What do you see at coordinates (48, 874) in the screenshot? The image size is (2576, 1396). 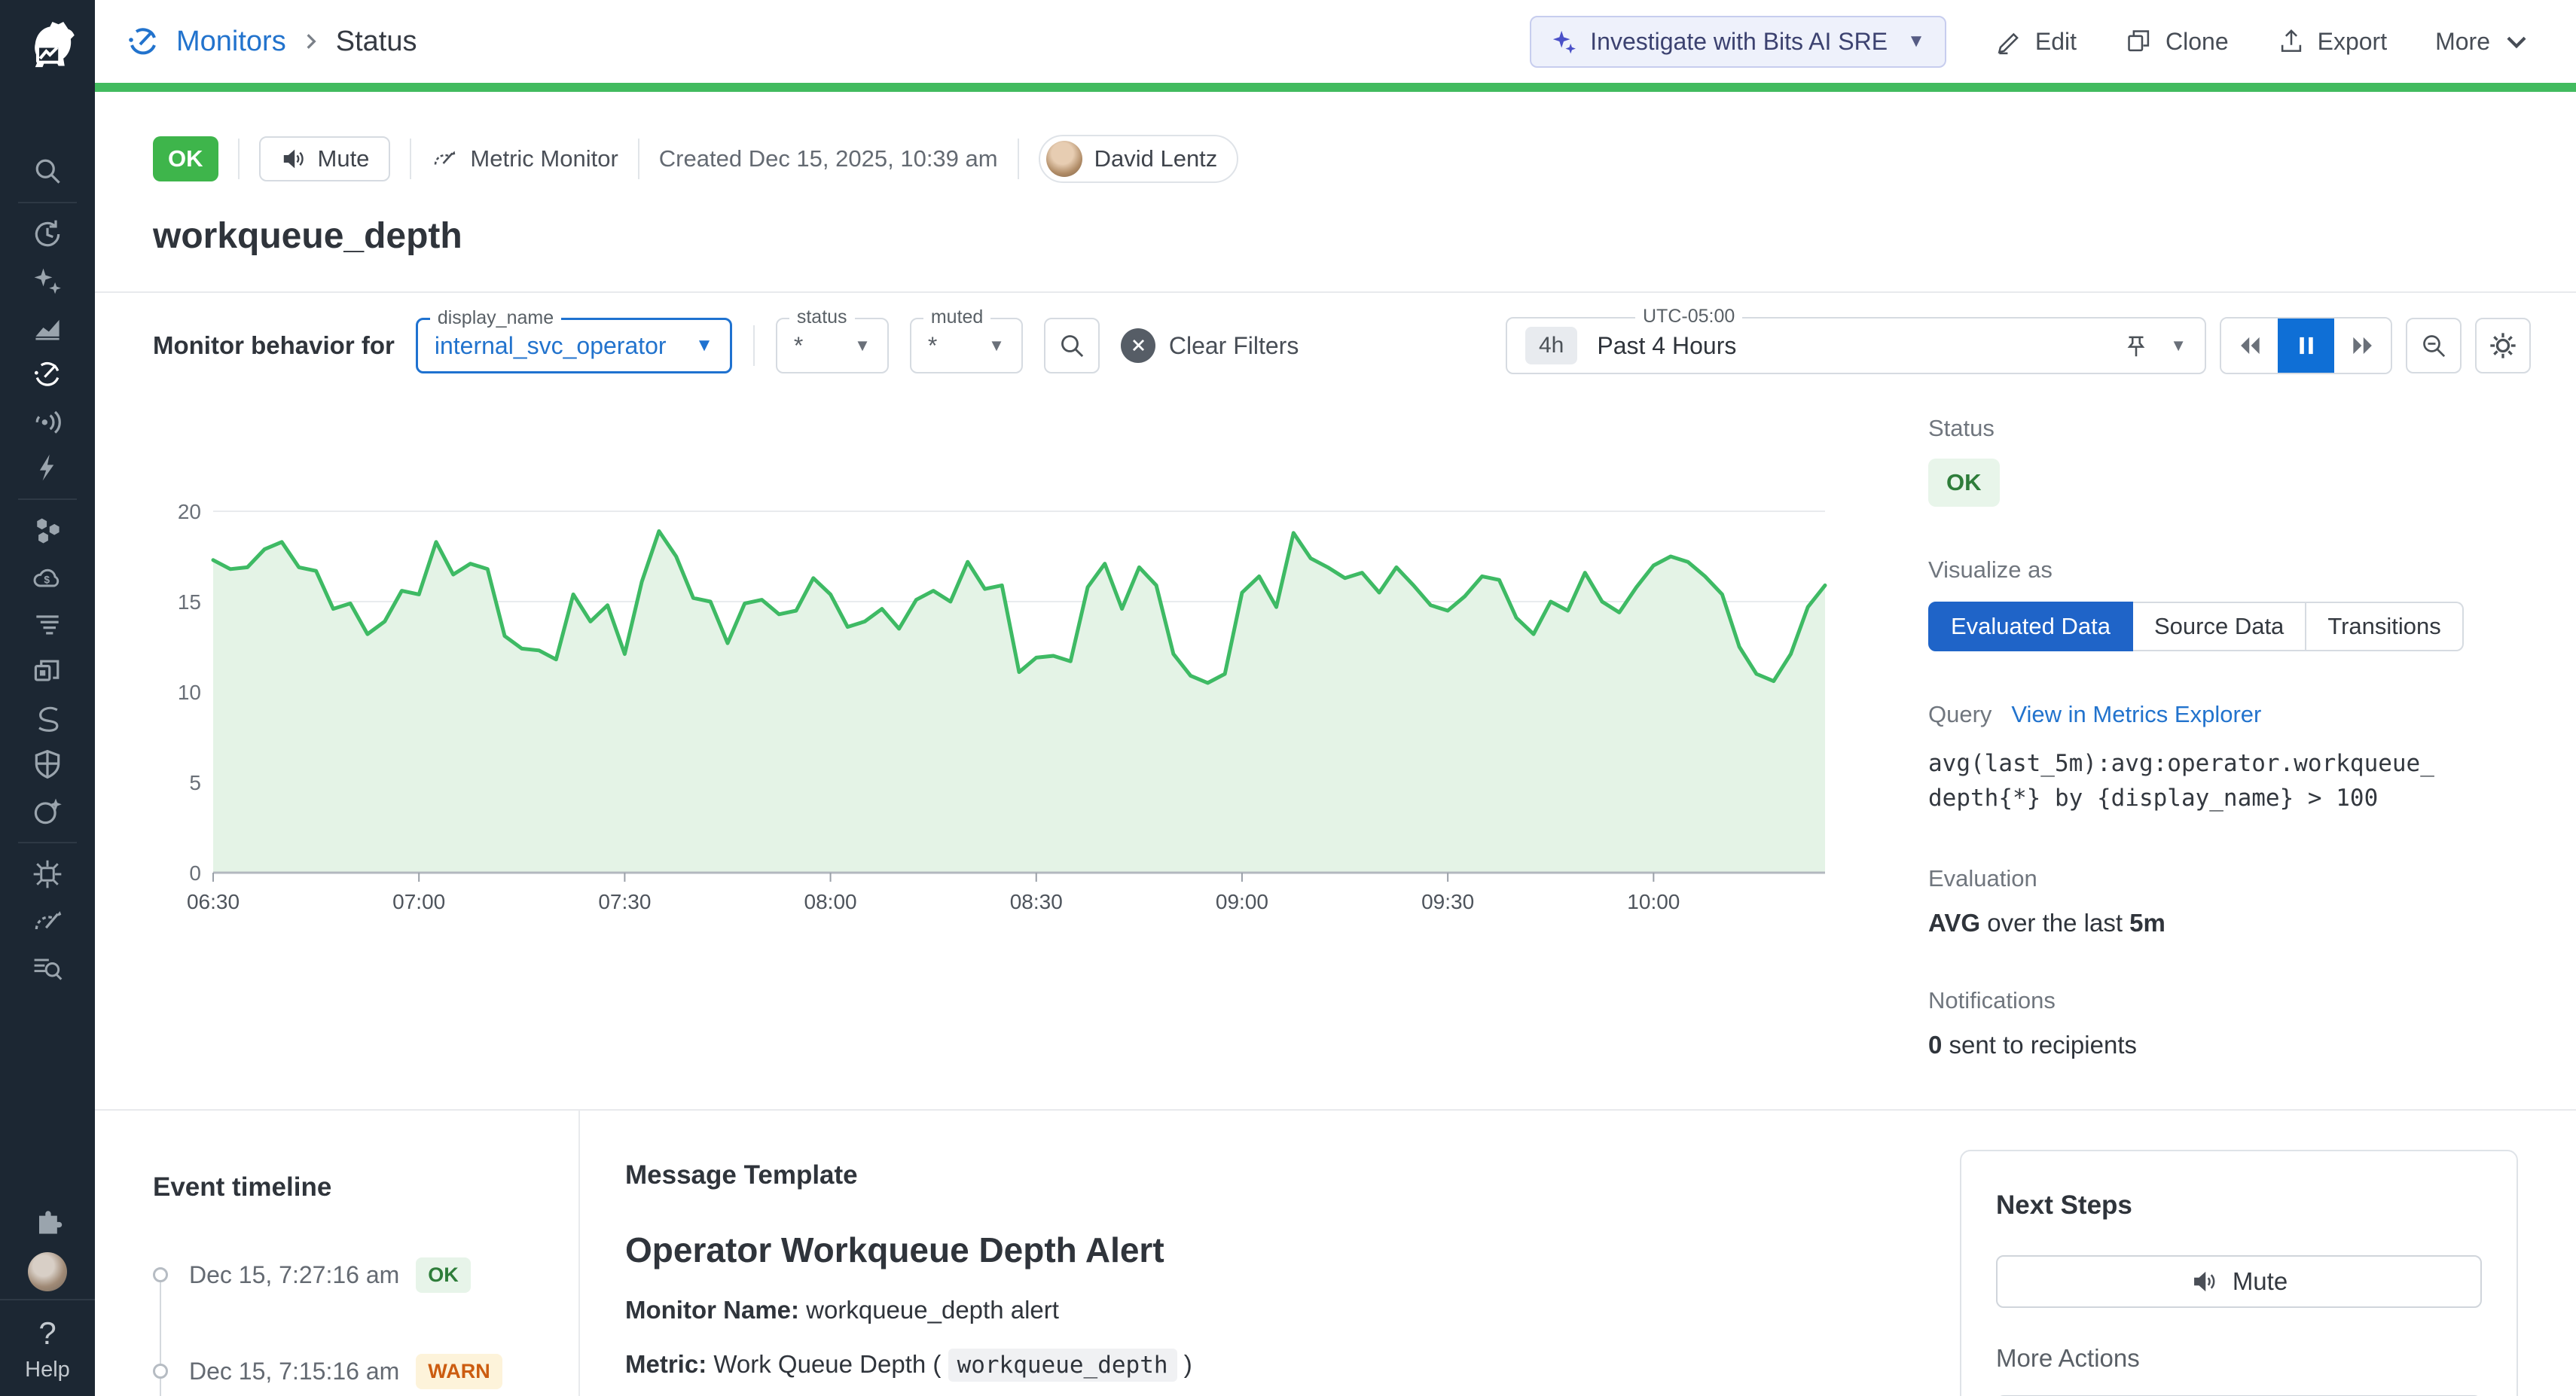 I see `error-tracking-icon` at bounding box center [48, 874].